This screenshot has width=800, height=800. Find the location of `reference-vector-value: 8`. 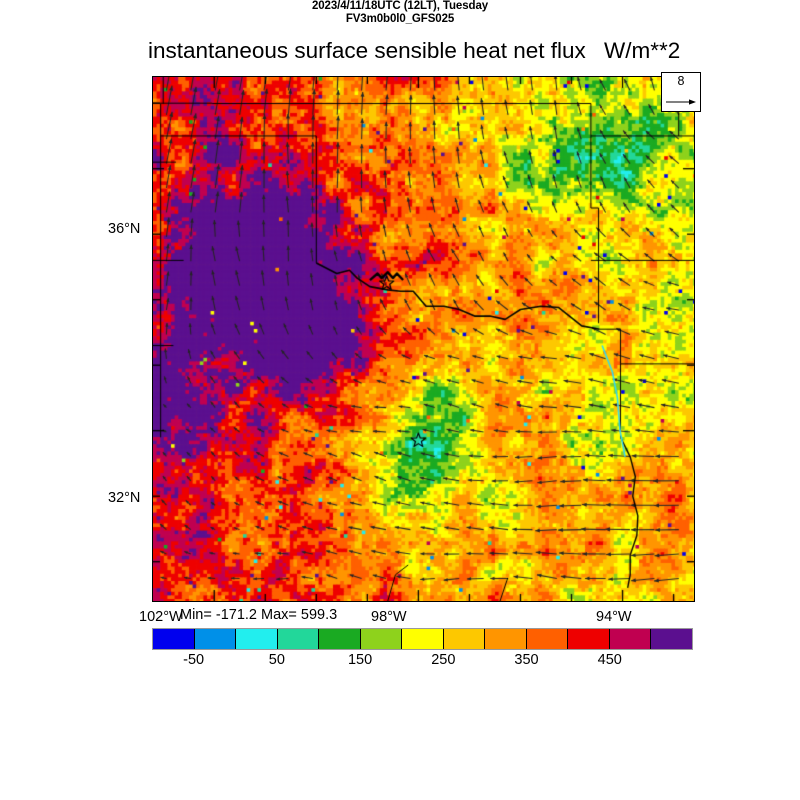

reference-vector-value: 8 is located at coordinates (681, 81).